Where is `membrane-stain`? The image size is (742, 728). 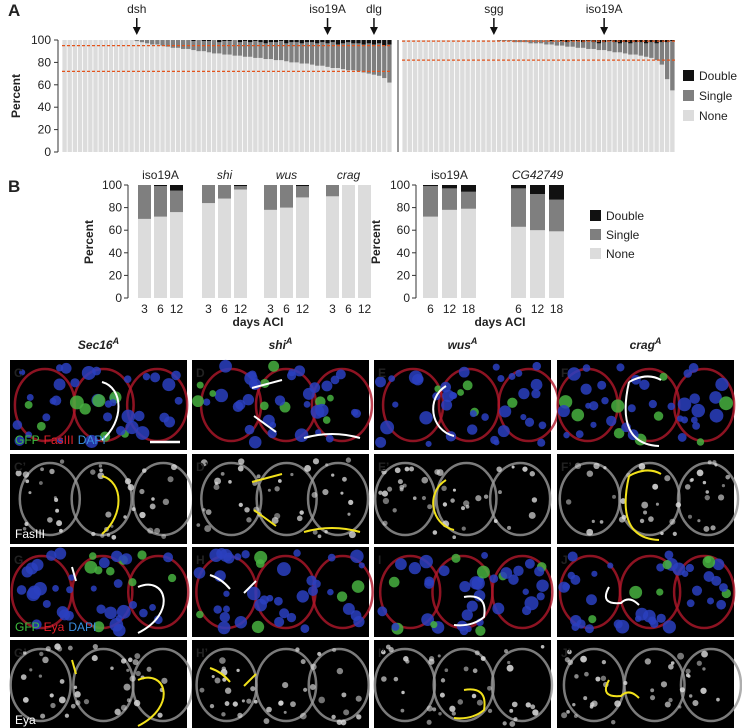 membrane-stain is located at coordinates (231, 499).